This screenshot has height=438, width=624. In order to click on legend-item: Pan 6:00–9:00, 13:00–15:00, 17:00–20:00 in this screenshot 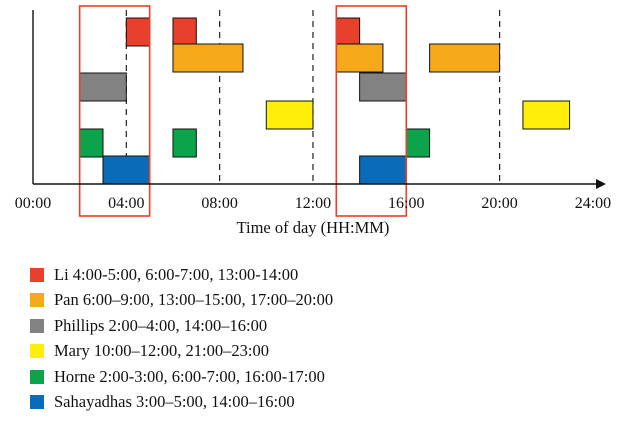, I will do `click(181, 301)`.